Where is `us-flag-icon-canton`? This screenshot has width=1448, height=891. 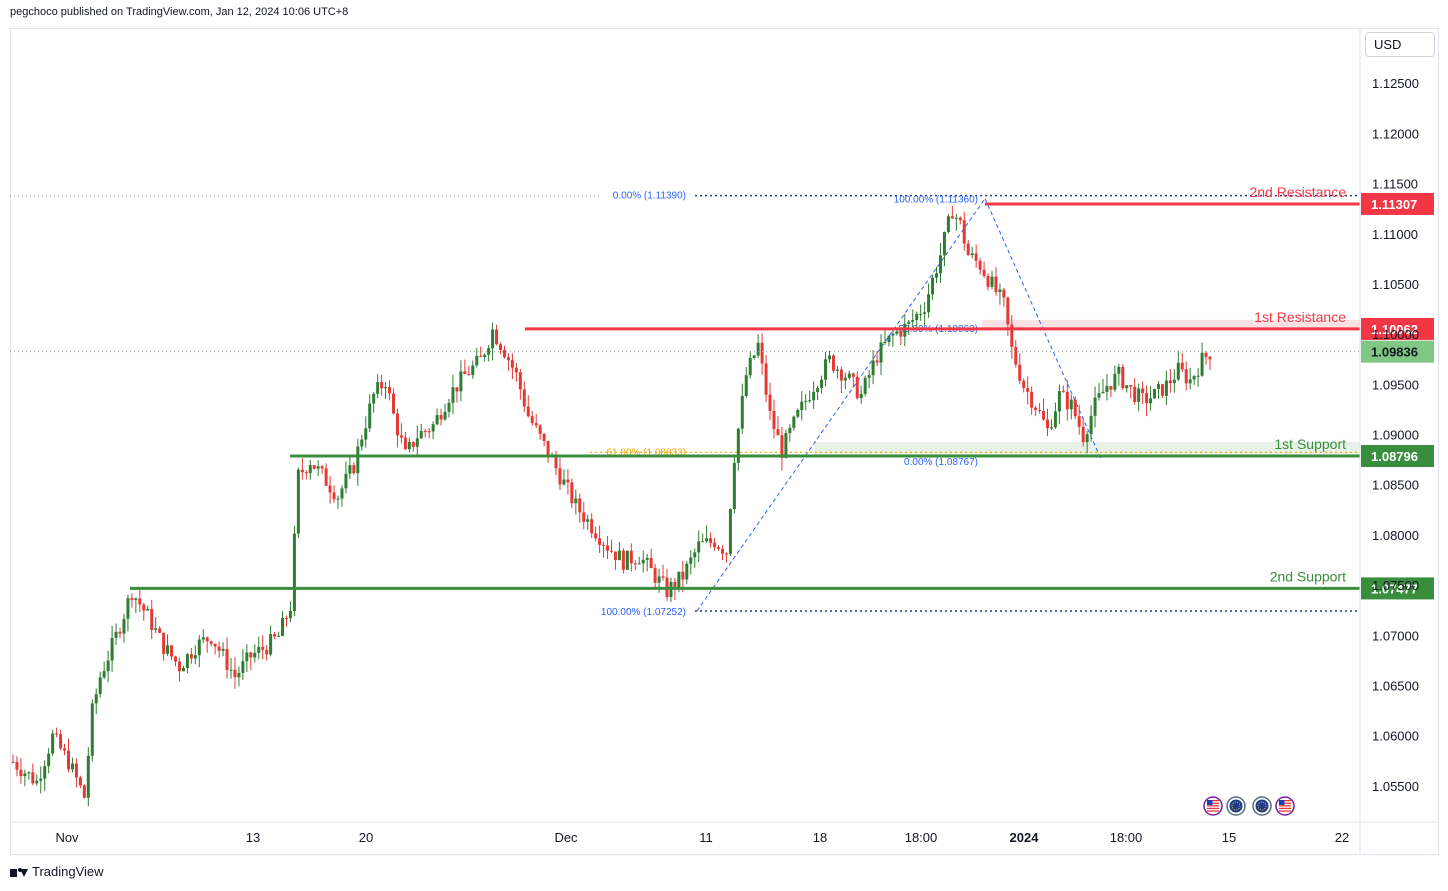
us-flag-icon-canton is located at coordinates (1282, 802).